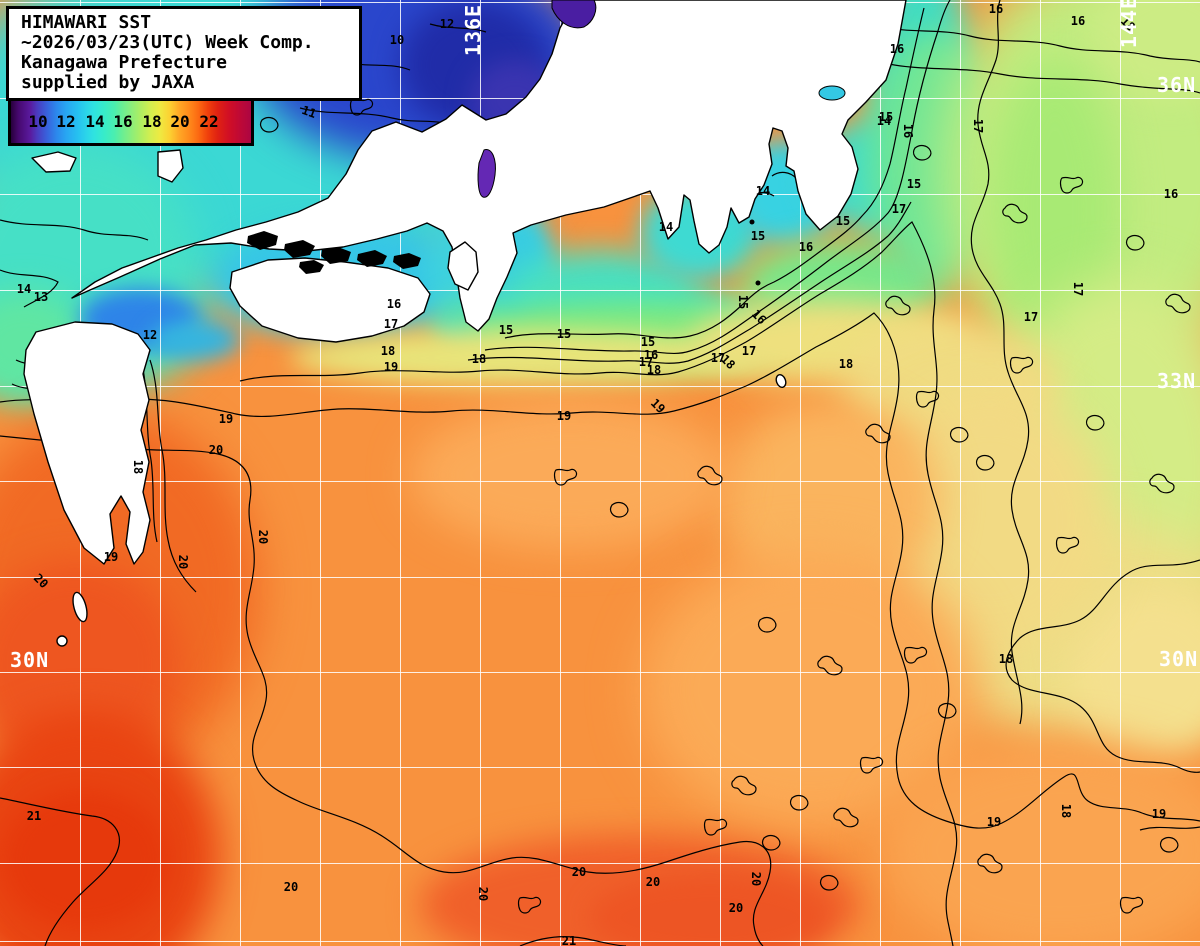 This screenshot has height=946, width=1200. Describe the element at coordinates (180, 121) in the screenshot. I see `colorbar-tick: 20` at that location.